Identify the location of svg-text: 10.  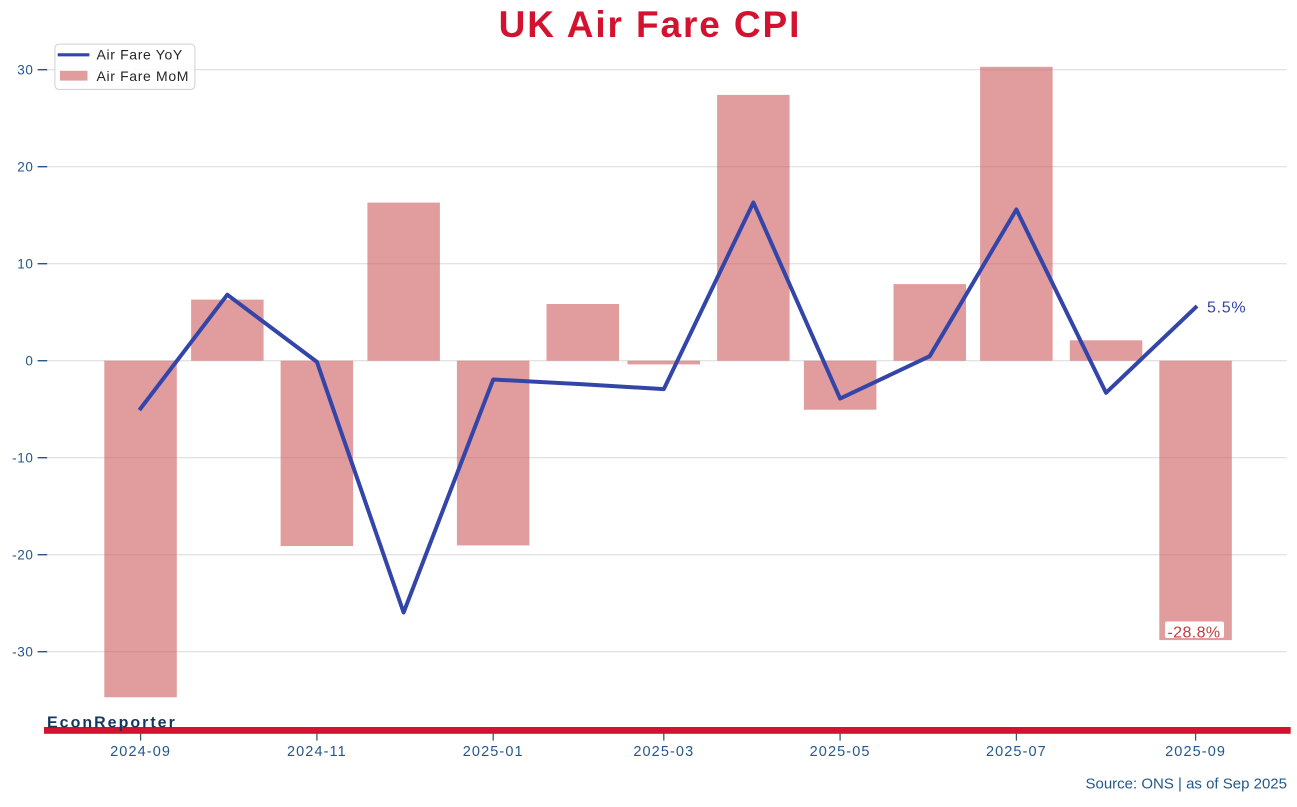
(25, 263).